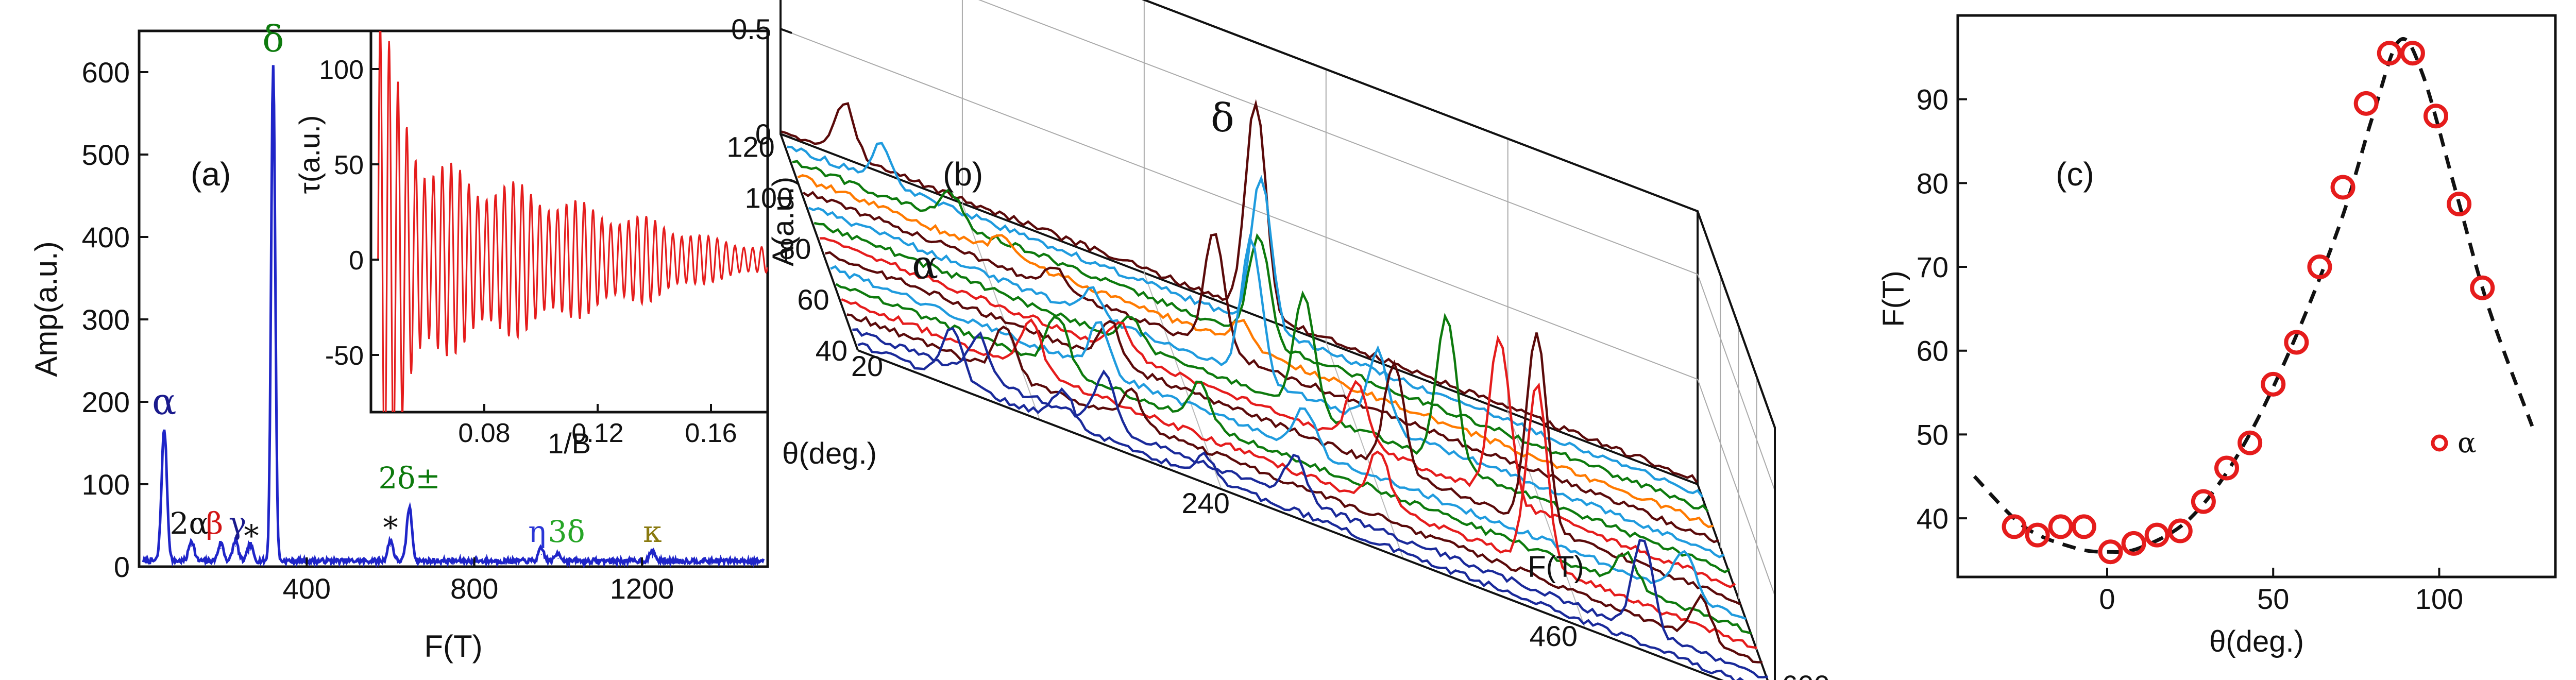  What do you see at coordinates (2256, 641) in the screenshot?
I see `panel-c-xlabel: θ(deg.)` at bounding box center [2256, 641].